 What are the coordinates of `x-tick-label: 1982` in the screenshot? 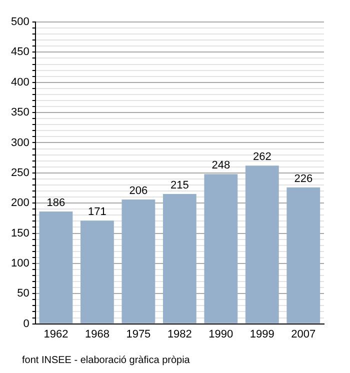 It's located at (179, 334).